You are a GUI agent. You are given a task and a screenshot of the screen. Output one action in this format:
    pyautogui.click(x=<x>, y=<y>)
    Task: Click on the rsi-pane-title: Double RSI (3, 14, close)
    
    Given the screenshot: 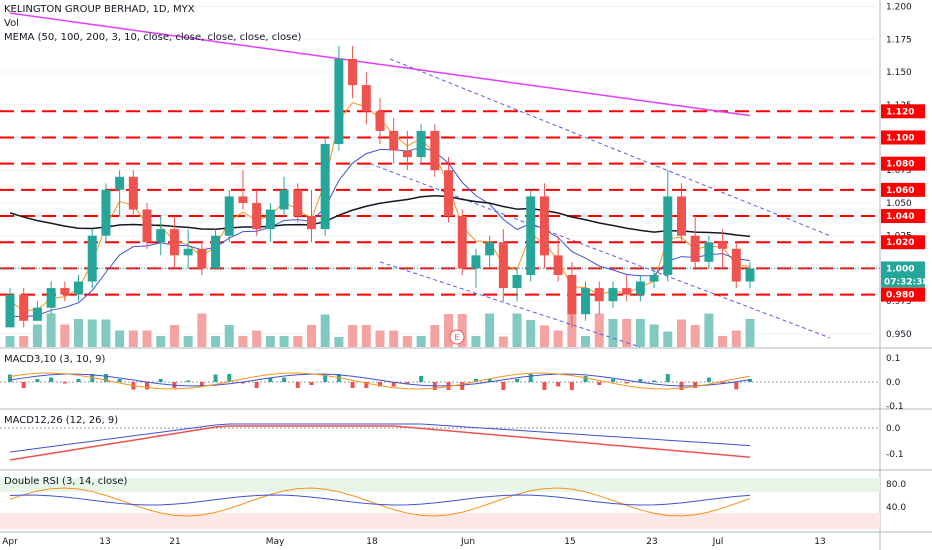 What is the action you would take?
    pyautogui.click(x=66, y=481)
    